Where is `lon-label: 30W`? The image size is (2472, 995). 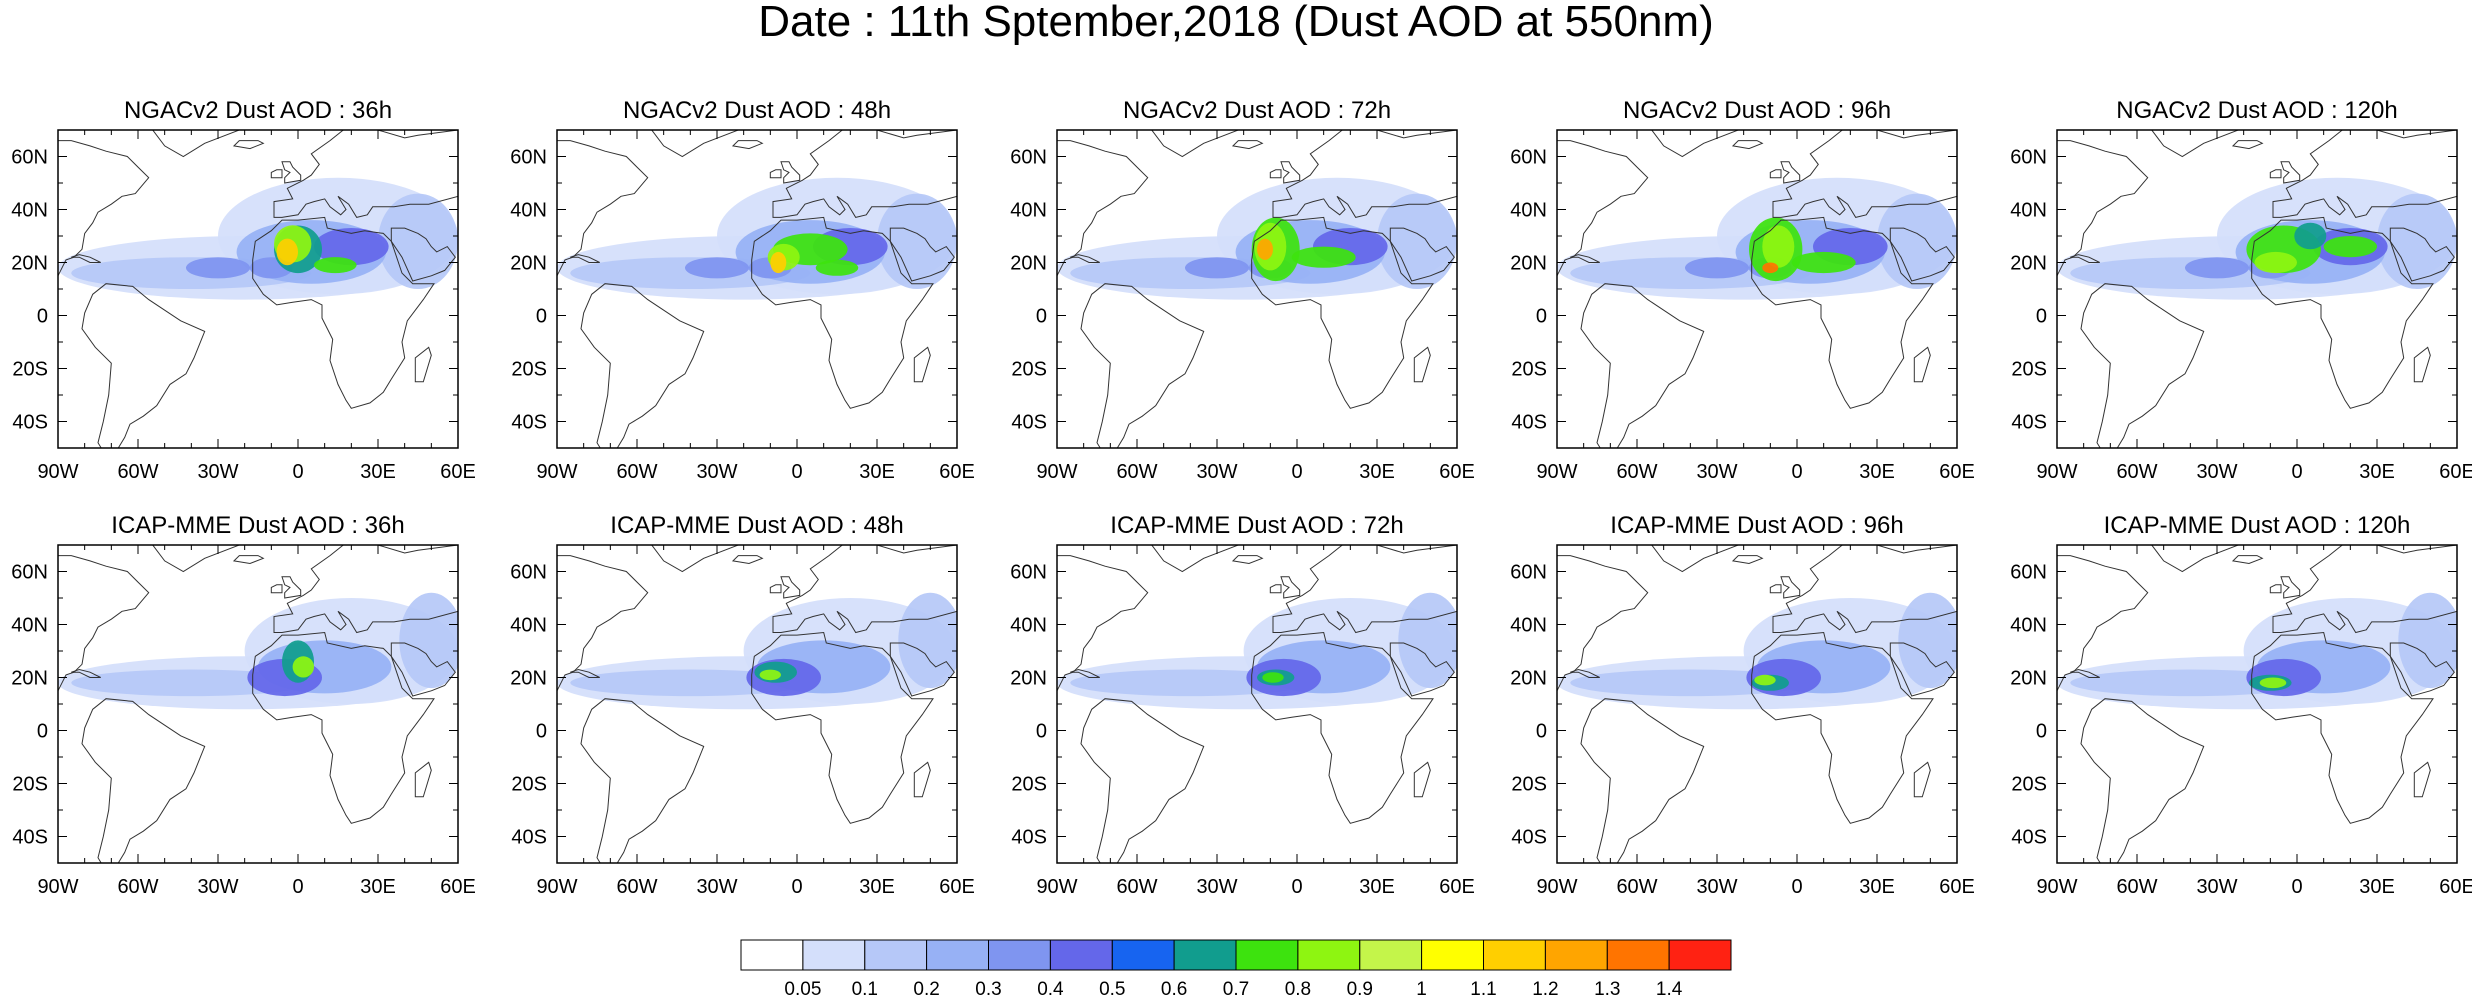
lon-label: 30W is located at coordinates (1216, 472).